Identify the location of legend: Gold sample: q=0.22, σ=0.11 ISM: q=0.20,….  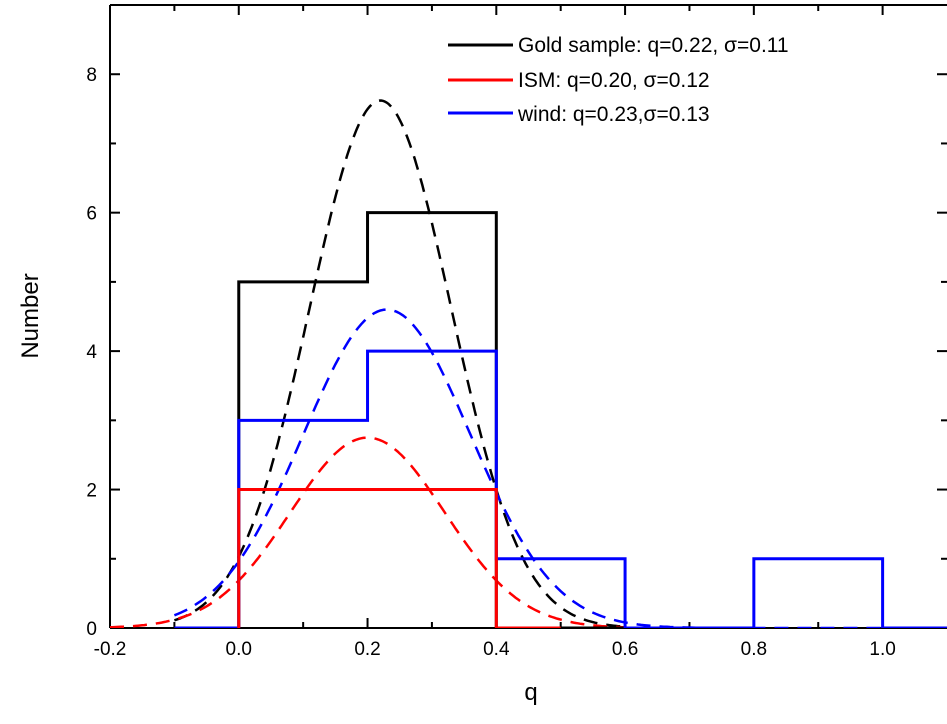
(618, 80).